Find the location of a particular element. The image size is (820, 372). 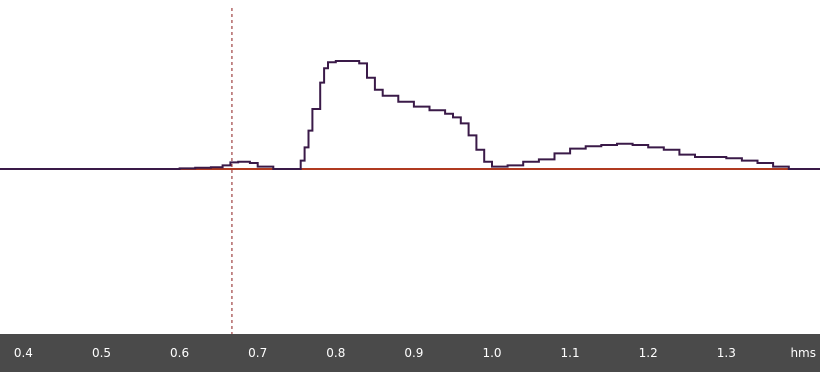

time-tick-label: 1.1 is located at coordinates (570, 353).